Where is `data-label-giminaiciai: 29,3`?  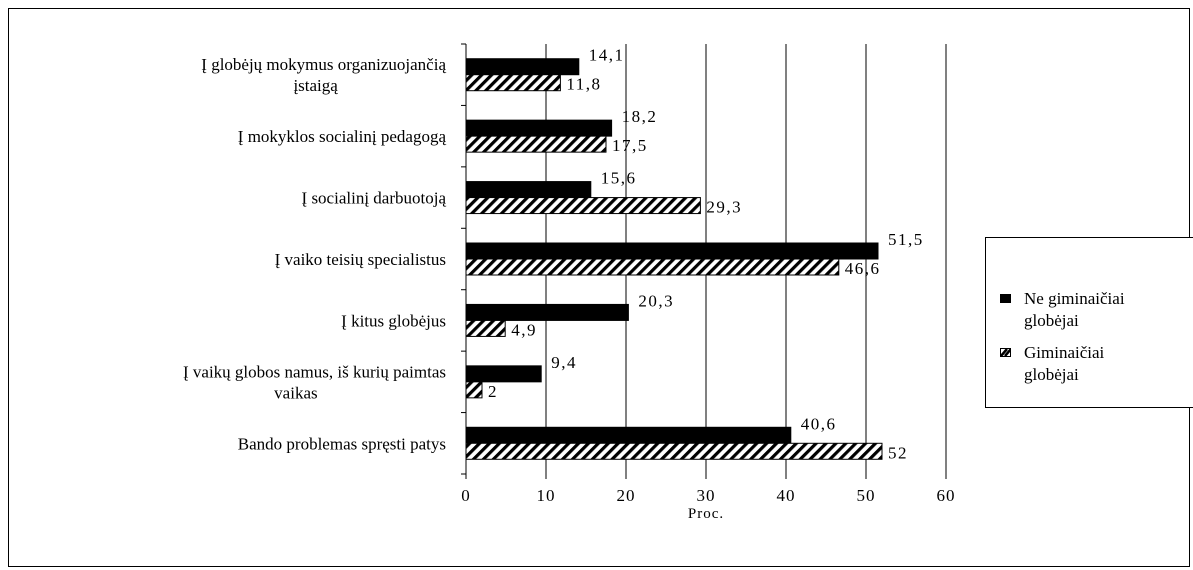
data-label-giminaiciai: 29,3 is located at coordinates (724, 207).